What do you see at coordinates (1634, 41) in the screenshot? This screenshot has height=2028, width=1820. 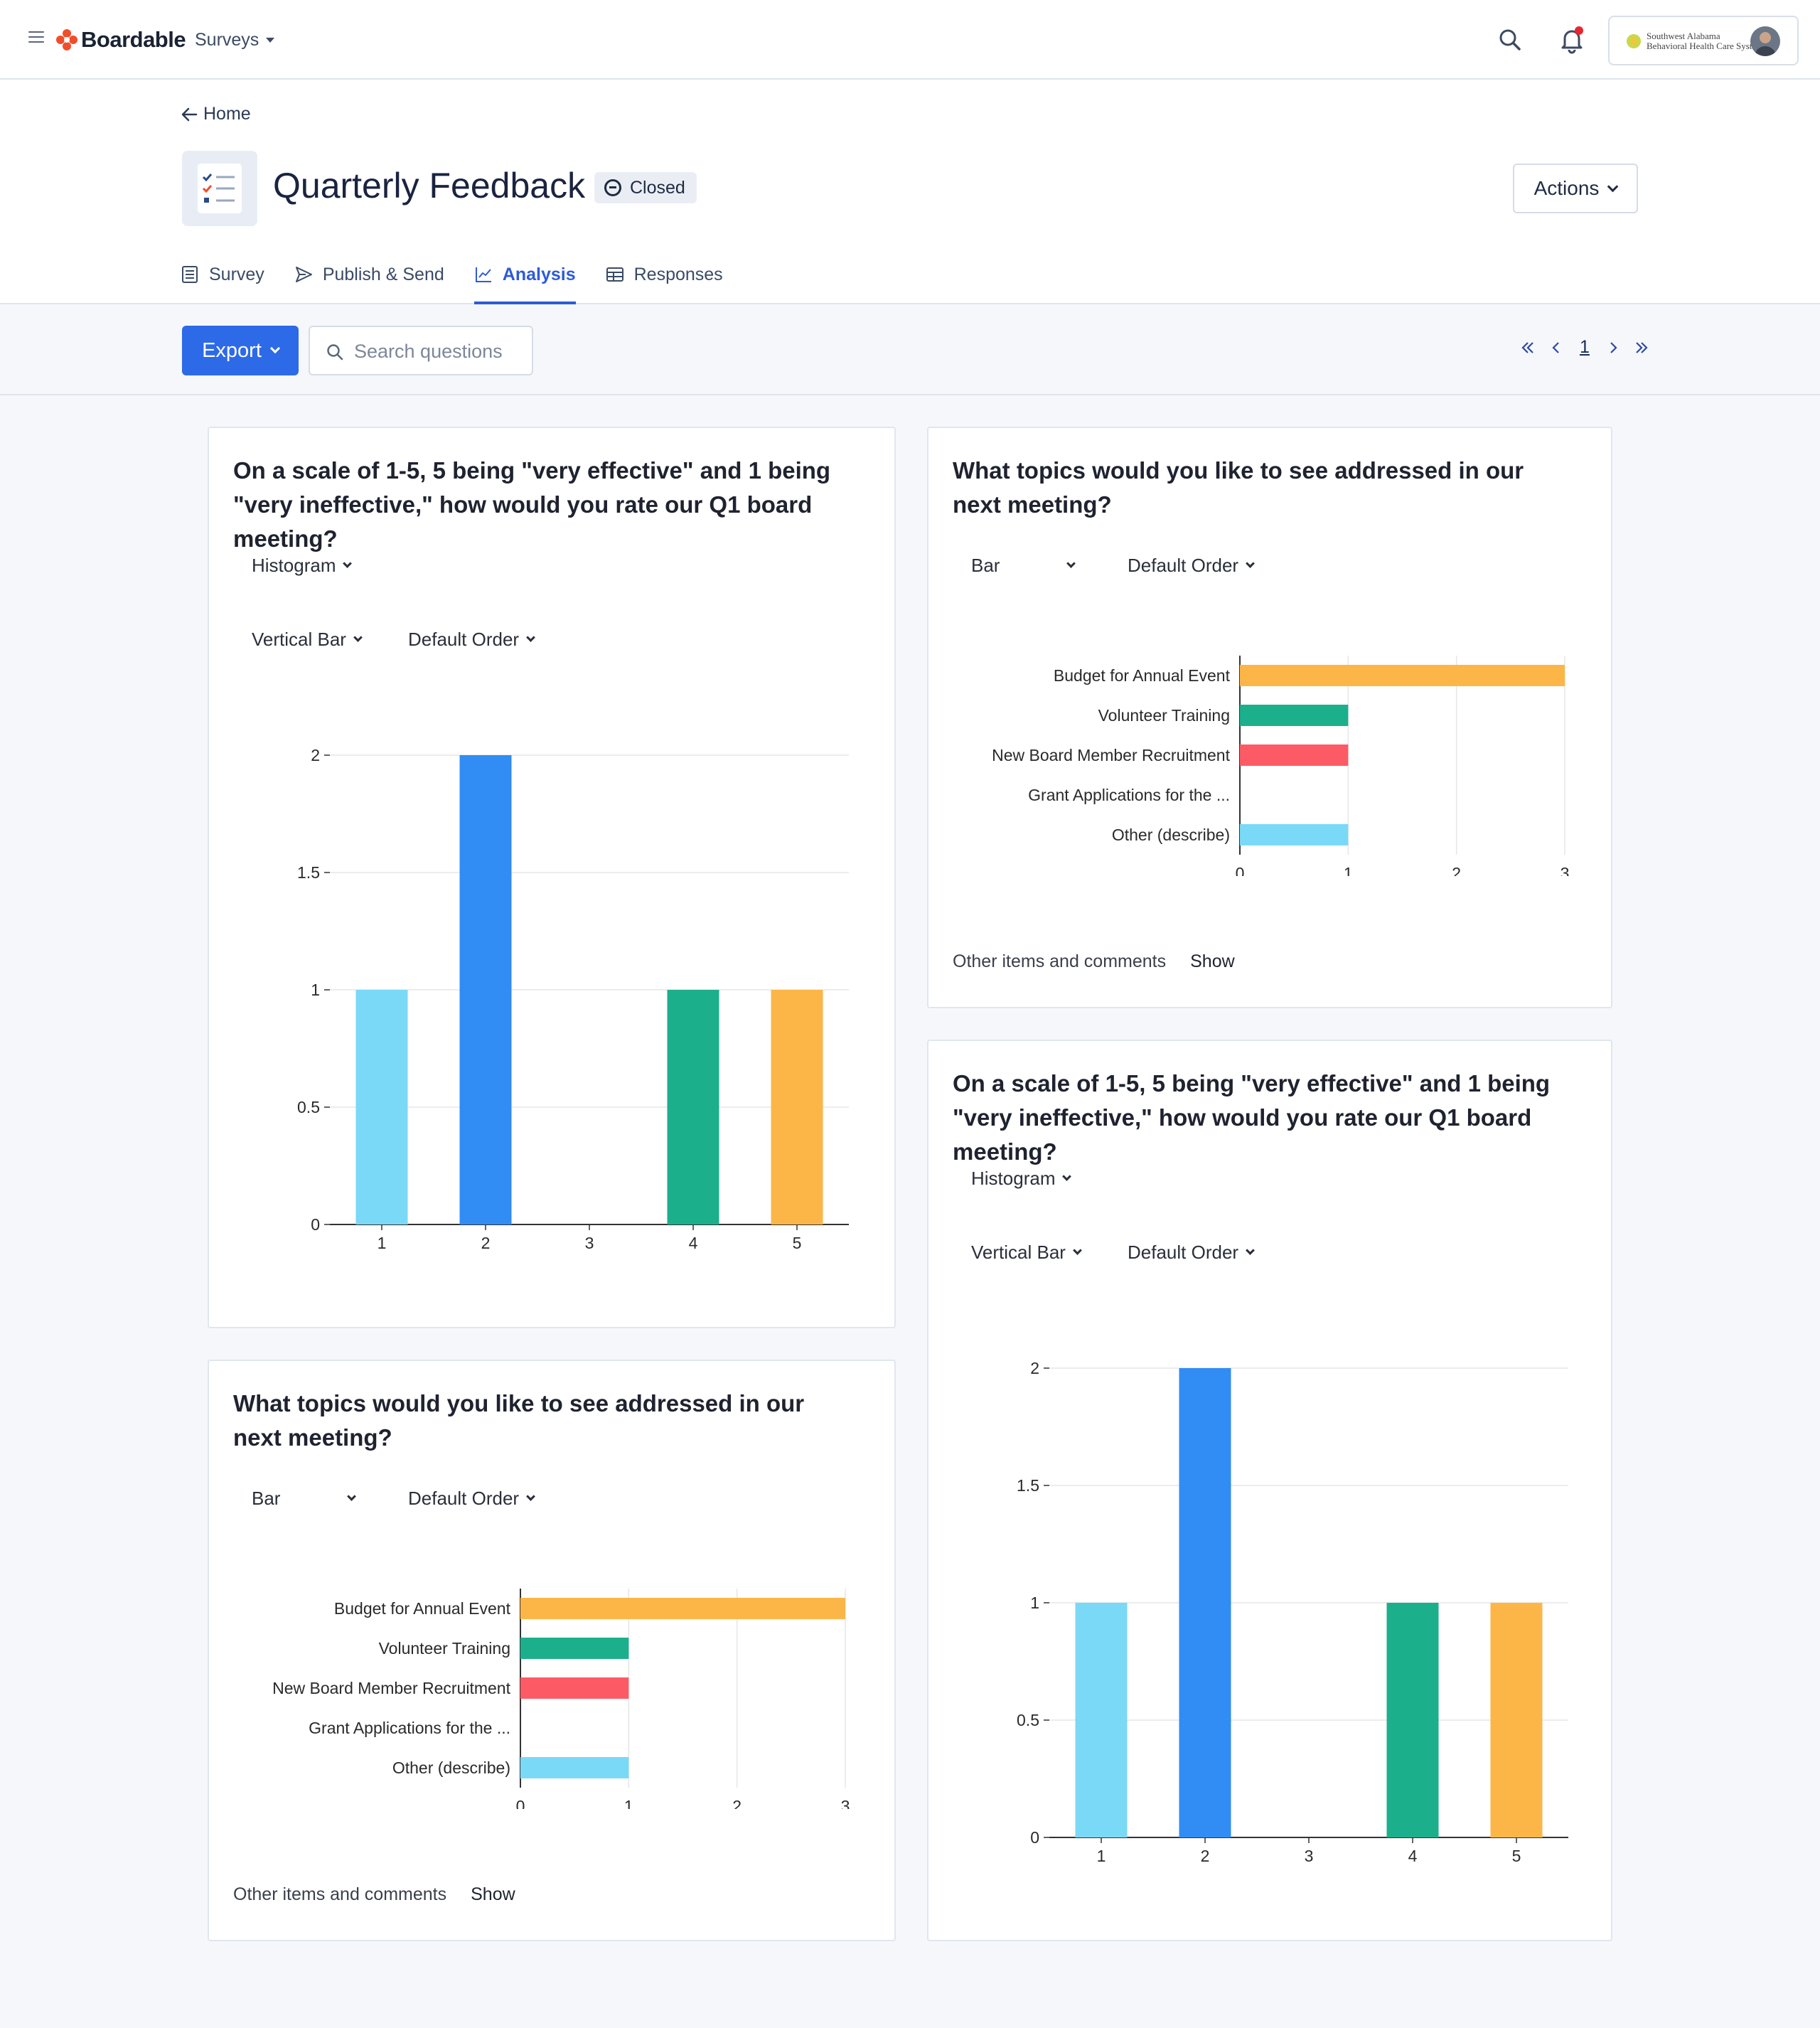 I see `organization-logo-icon` at bounding box center [1634, 41].